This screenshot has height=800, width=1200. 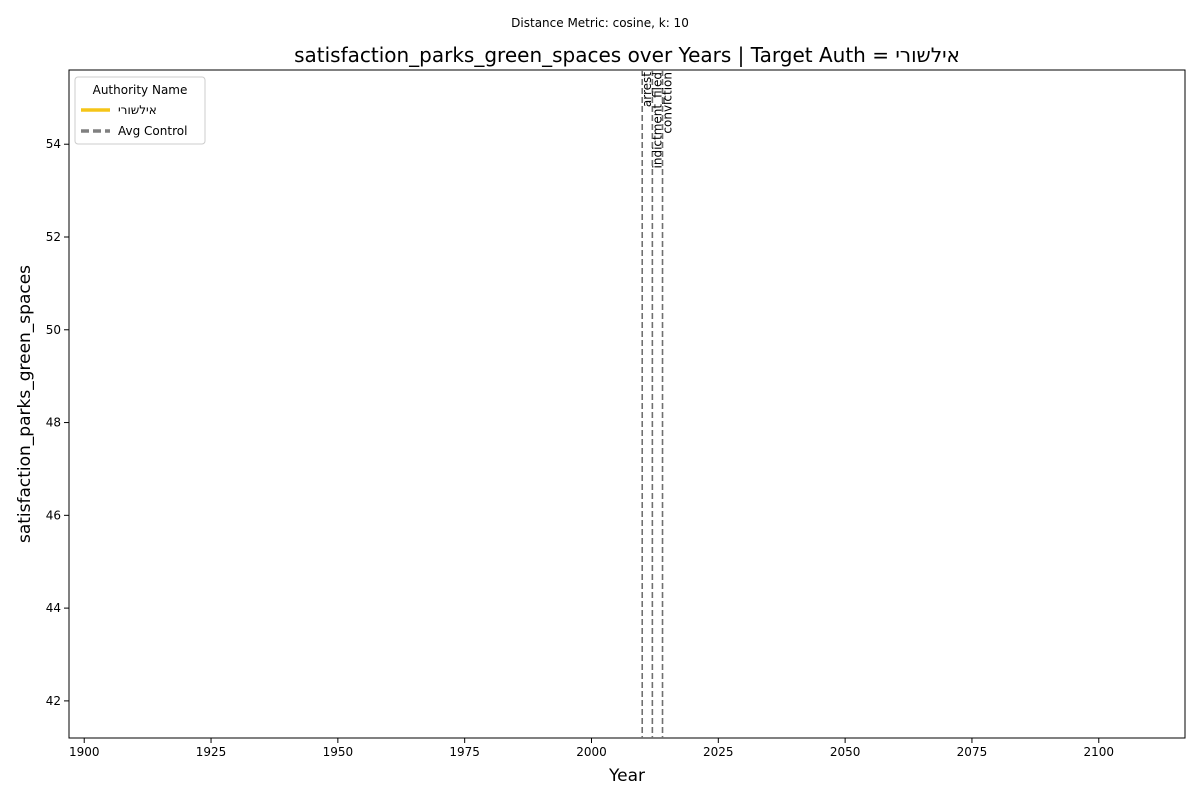 I want to click on y-axis-ticks: 42 44 46 48 50 52 54, so click(x=57, y=422).